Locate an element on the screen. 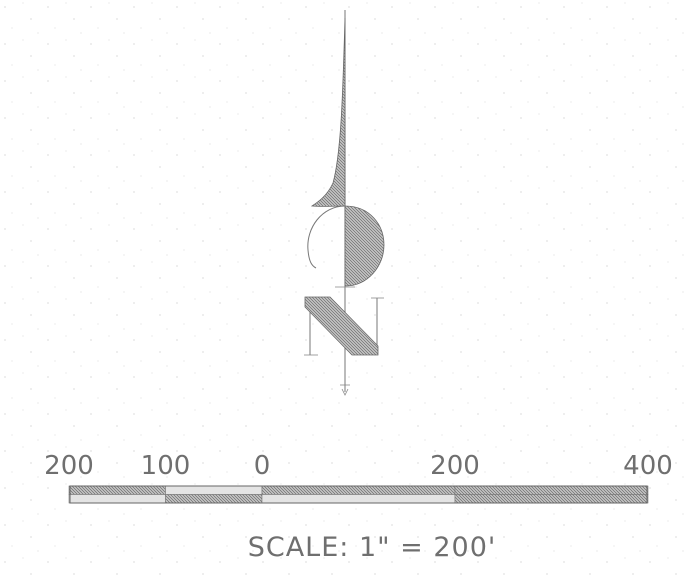 The height and width of the screenshot is (579, 691). north-arrow-half-disc is located at coordinates (364, 246).